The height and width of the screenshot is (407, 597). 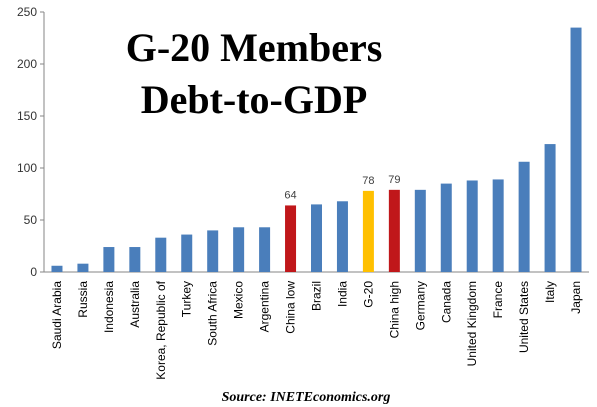 I want to click on category-label: United States, so click(x=524, y=317).